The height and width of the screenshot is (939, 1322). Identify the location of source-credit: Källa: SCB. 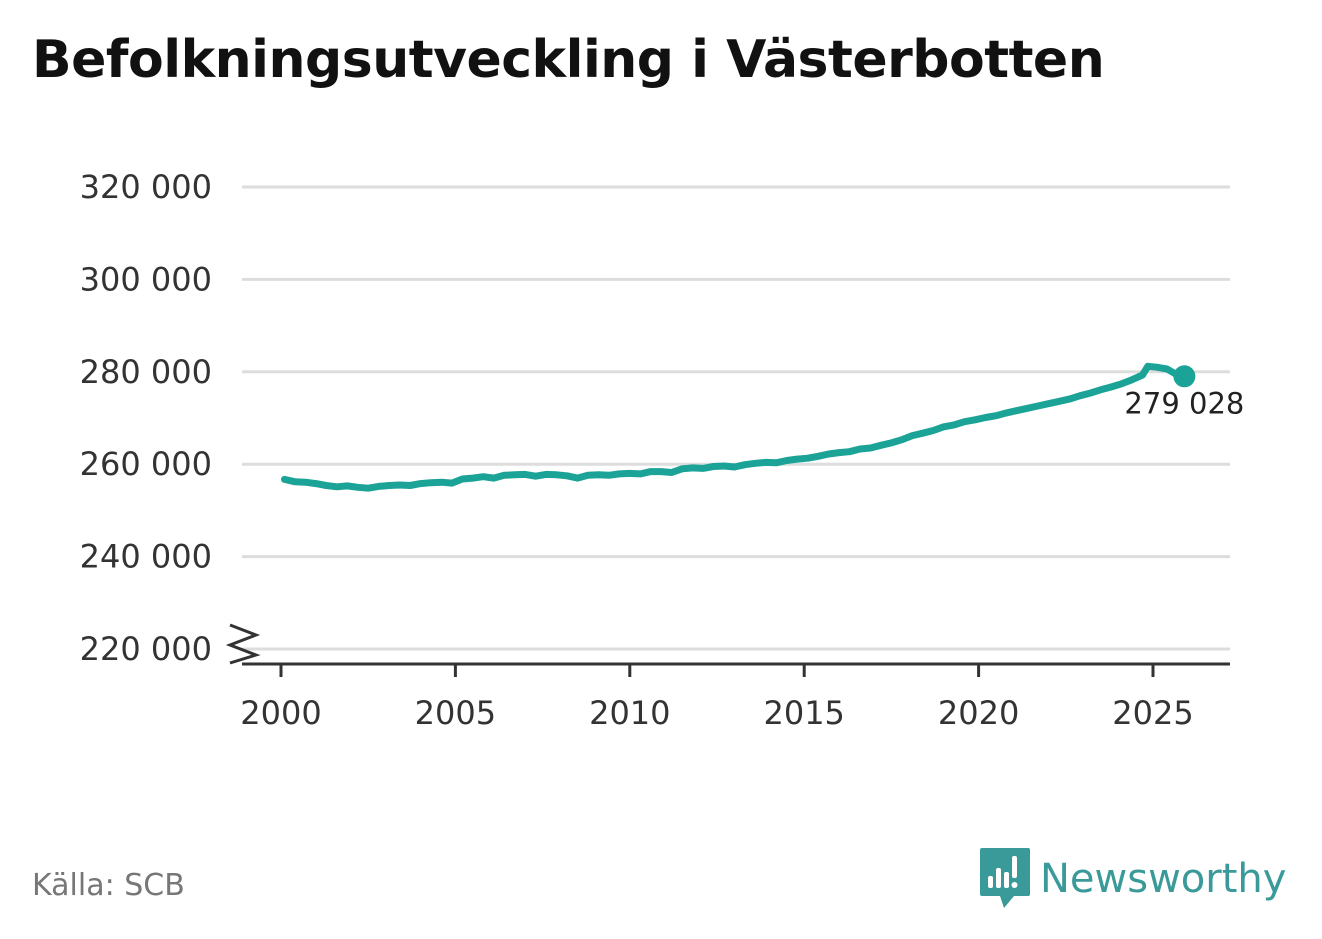
(108, 885).